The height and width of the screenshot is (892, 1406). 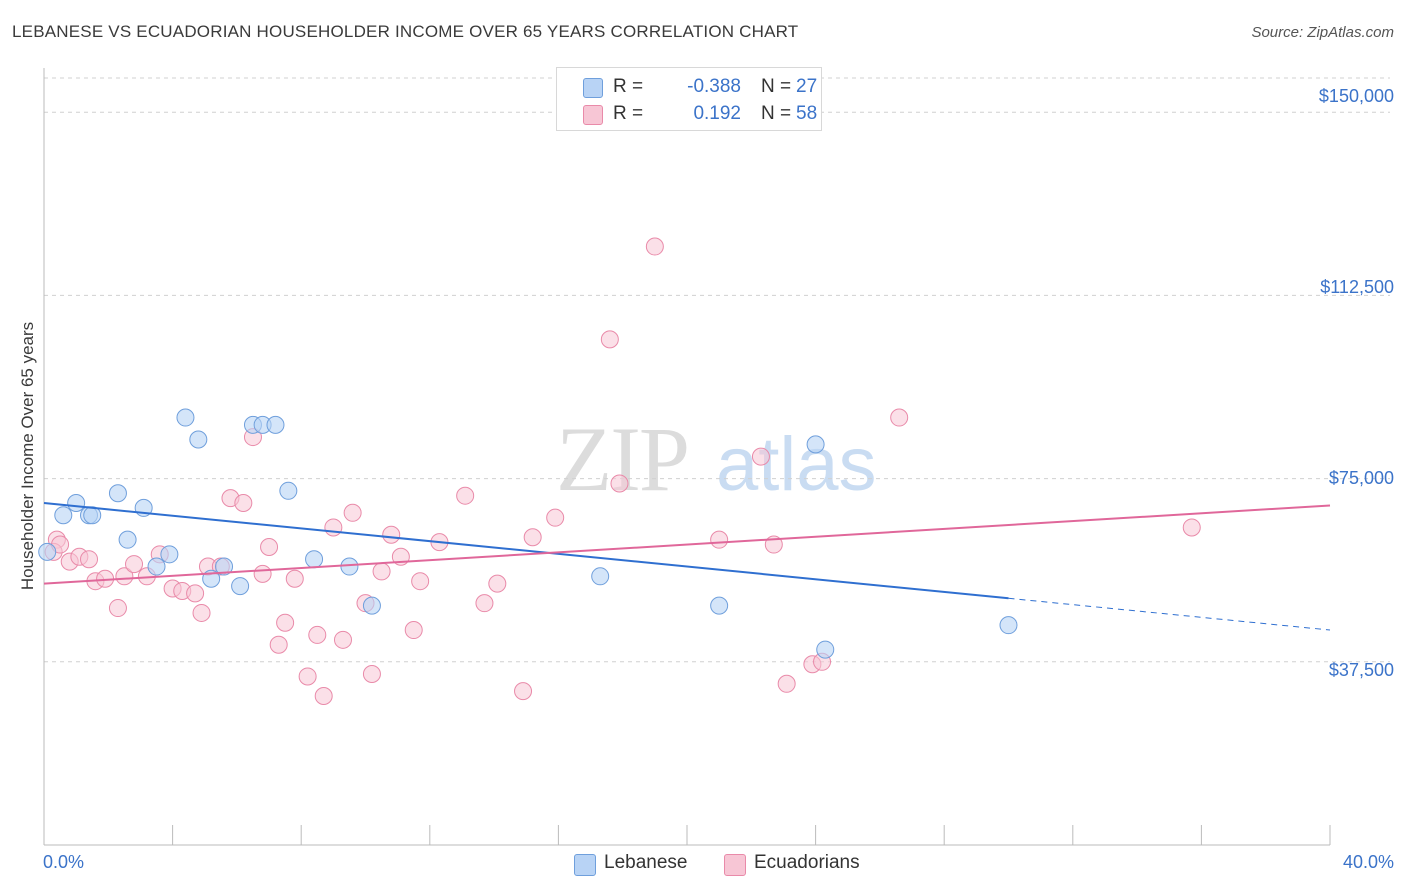 I want to click on y-axis-label: Householder Income Over 65 years, so click(x=27, y=456).